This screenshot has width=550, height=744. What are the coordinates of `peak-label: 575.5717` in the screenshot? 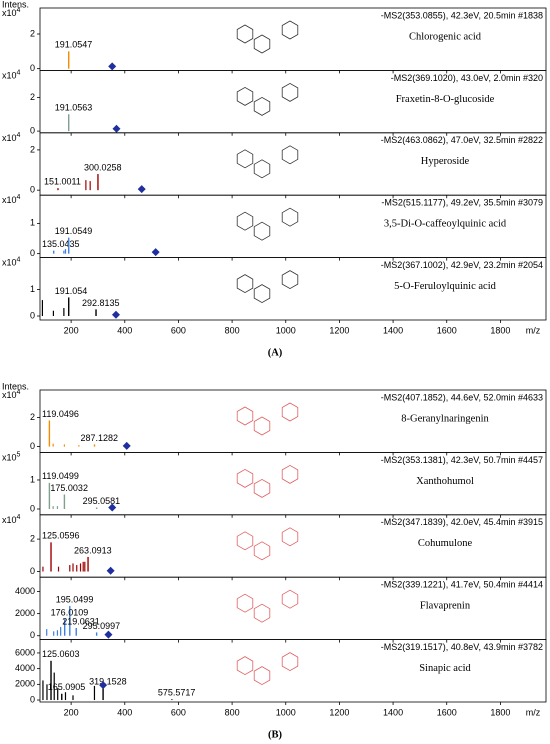 It's located at (177, 693).